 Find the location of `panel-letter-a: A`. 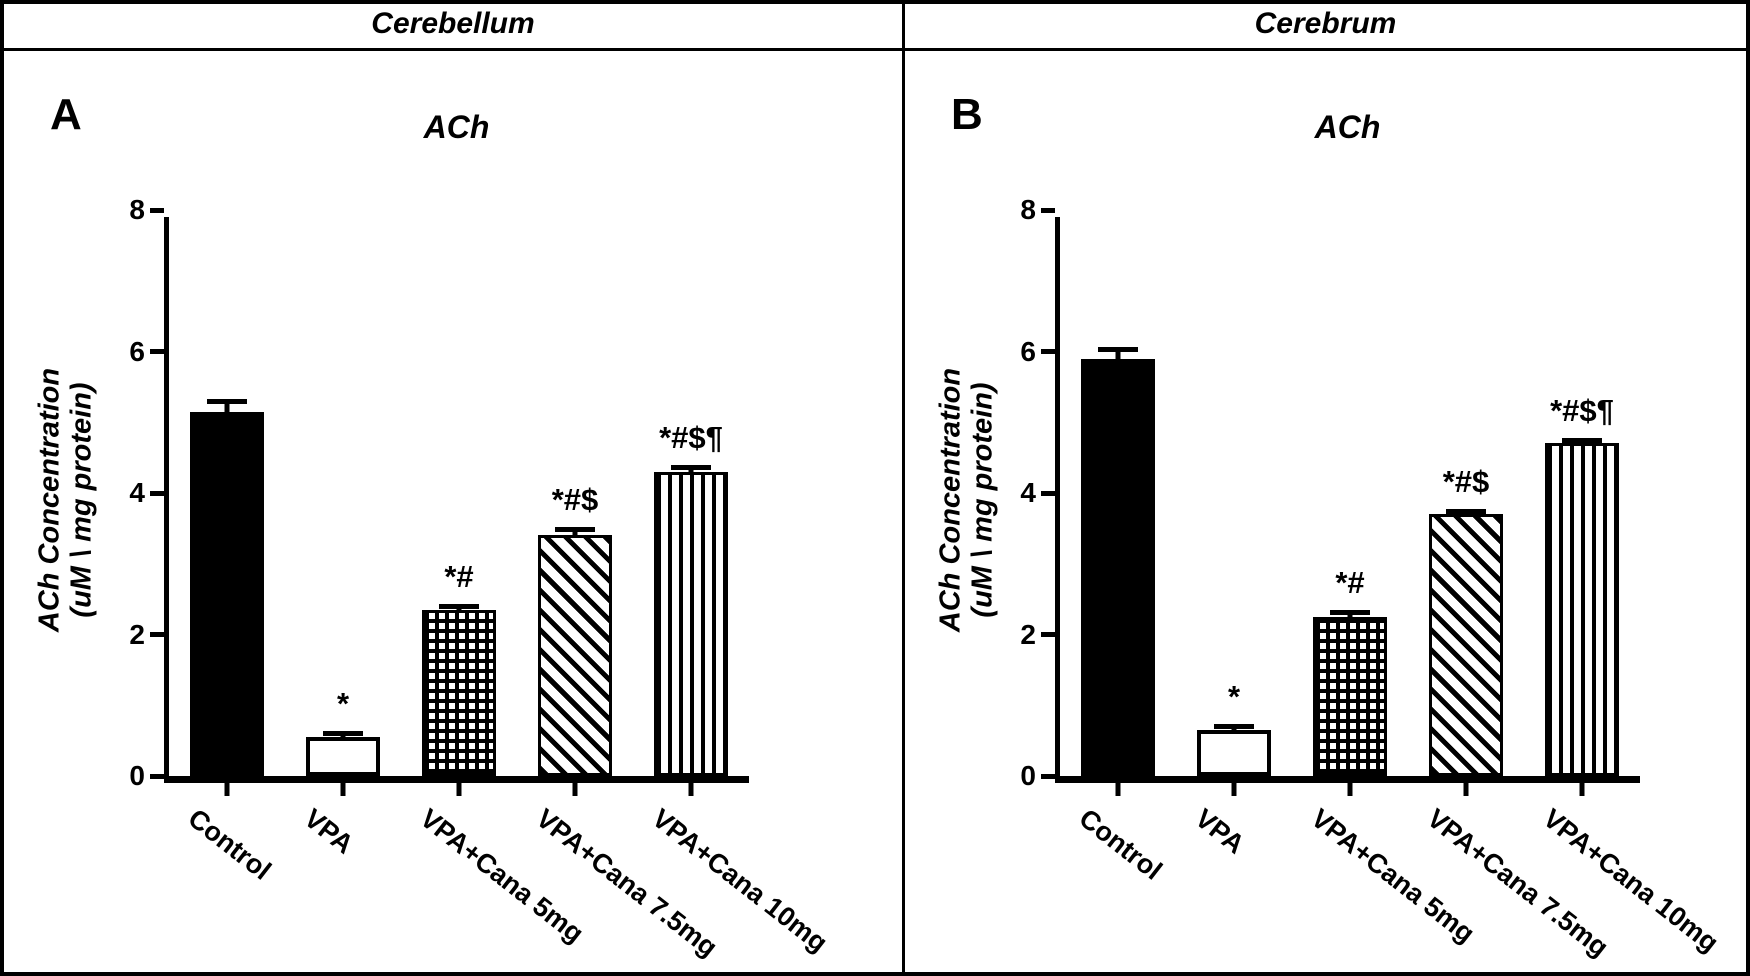

panel-letter-a: A is located at coordinates (66, 114).